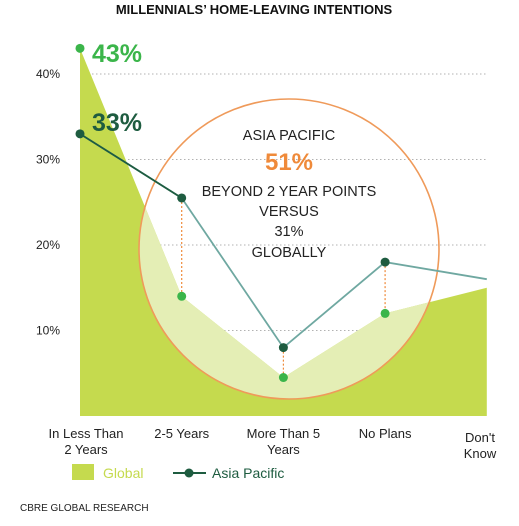  I want to click on callout-value: 51%, so click(289, 162).